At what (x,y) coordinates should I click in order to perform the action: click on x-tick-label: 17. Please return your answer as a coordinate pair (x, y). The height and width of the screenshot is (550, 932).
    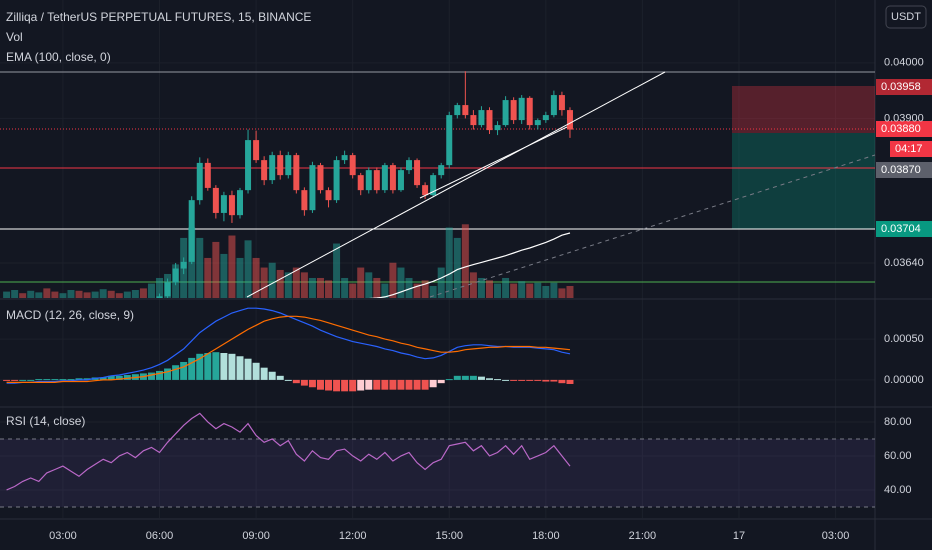
    Looking at the image, I should click on (739, 536).